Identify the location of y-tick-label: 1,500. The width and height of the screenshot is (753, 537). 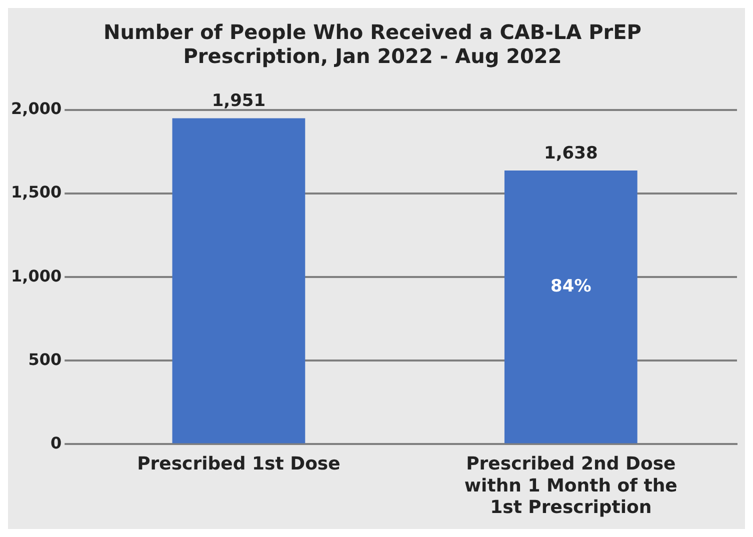
(36, 192).